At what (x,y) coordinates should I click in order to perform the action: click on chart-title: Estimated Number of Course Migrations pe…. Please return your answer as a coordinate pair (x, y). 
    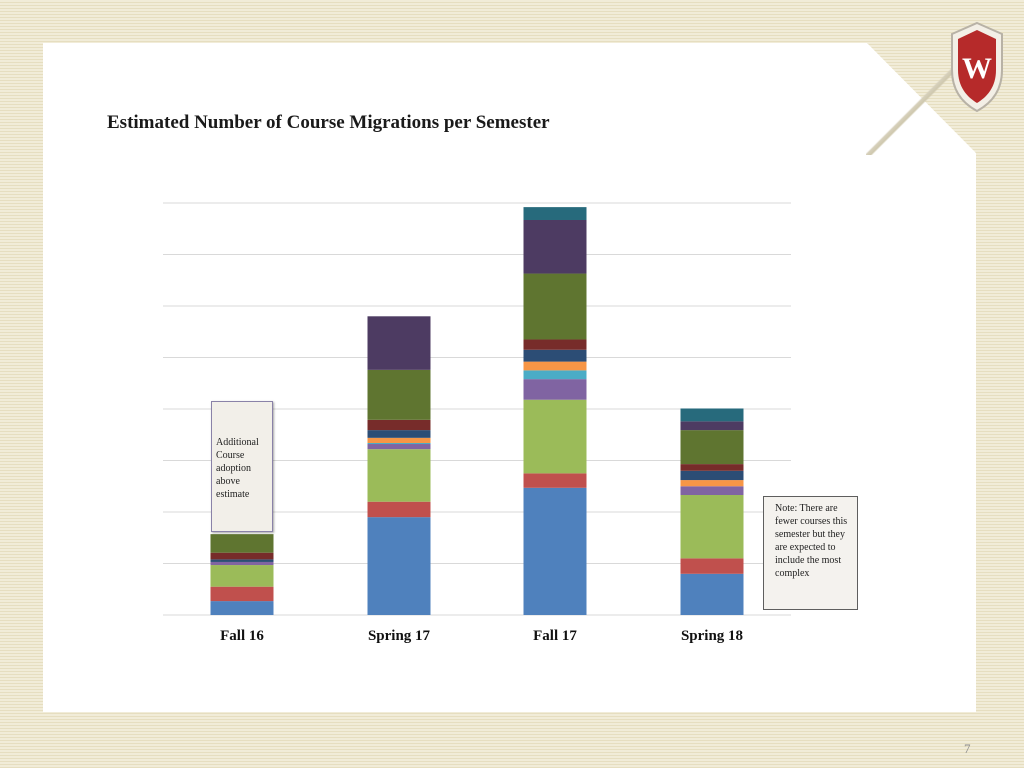
    Looking at the image, I should click on (328, 122).